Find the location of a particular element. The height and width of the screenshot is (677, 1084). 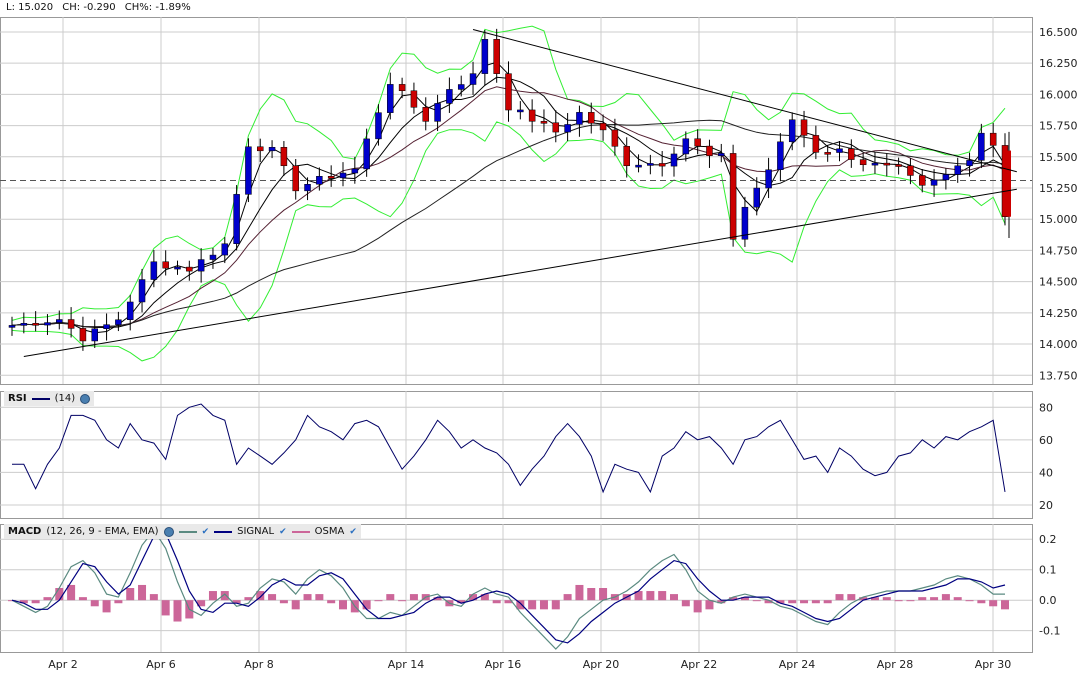

rsi-legend: RSI (14) is located at coordinates (49, 398).